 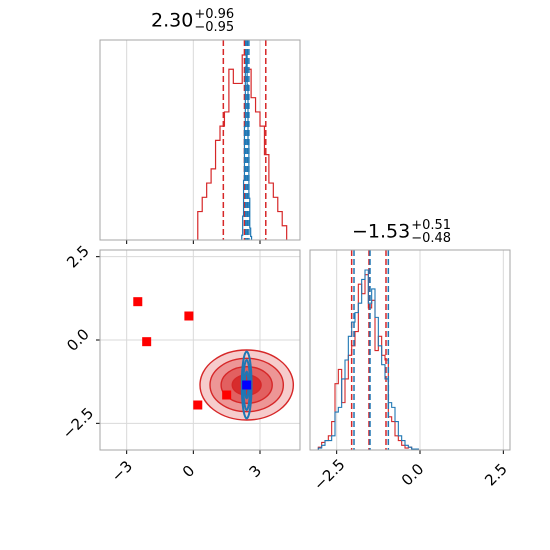 What do you see at coordinates (78, 340) in the screenshot?
I see `y-tick-label: 0.0` at bounding box center [78, 340].